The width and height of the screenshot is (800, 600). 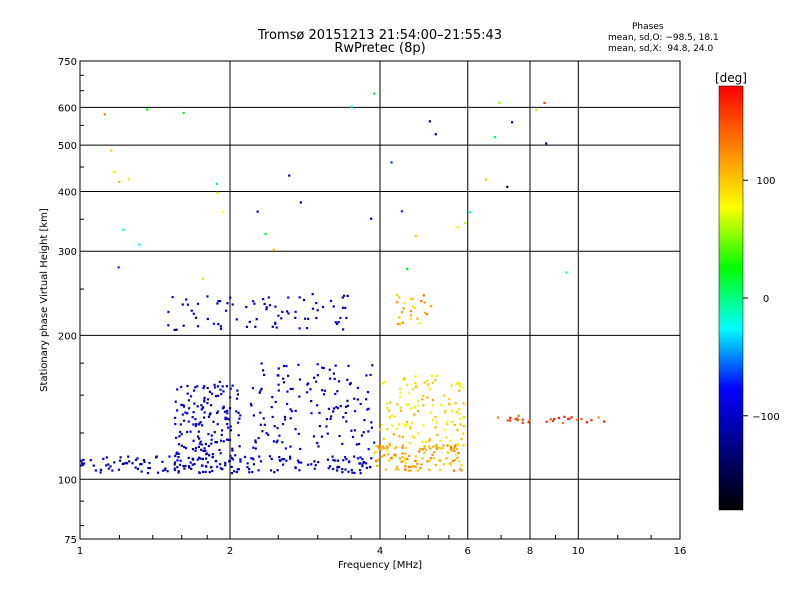 I want to click on x-tick-label: 4, so click(x=380, y=551).